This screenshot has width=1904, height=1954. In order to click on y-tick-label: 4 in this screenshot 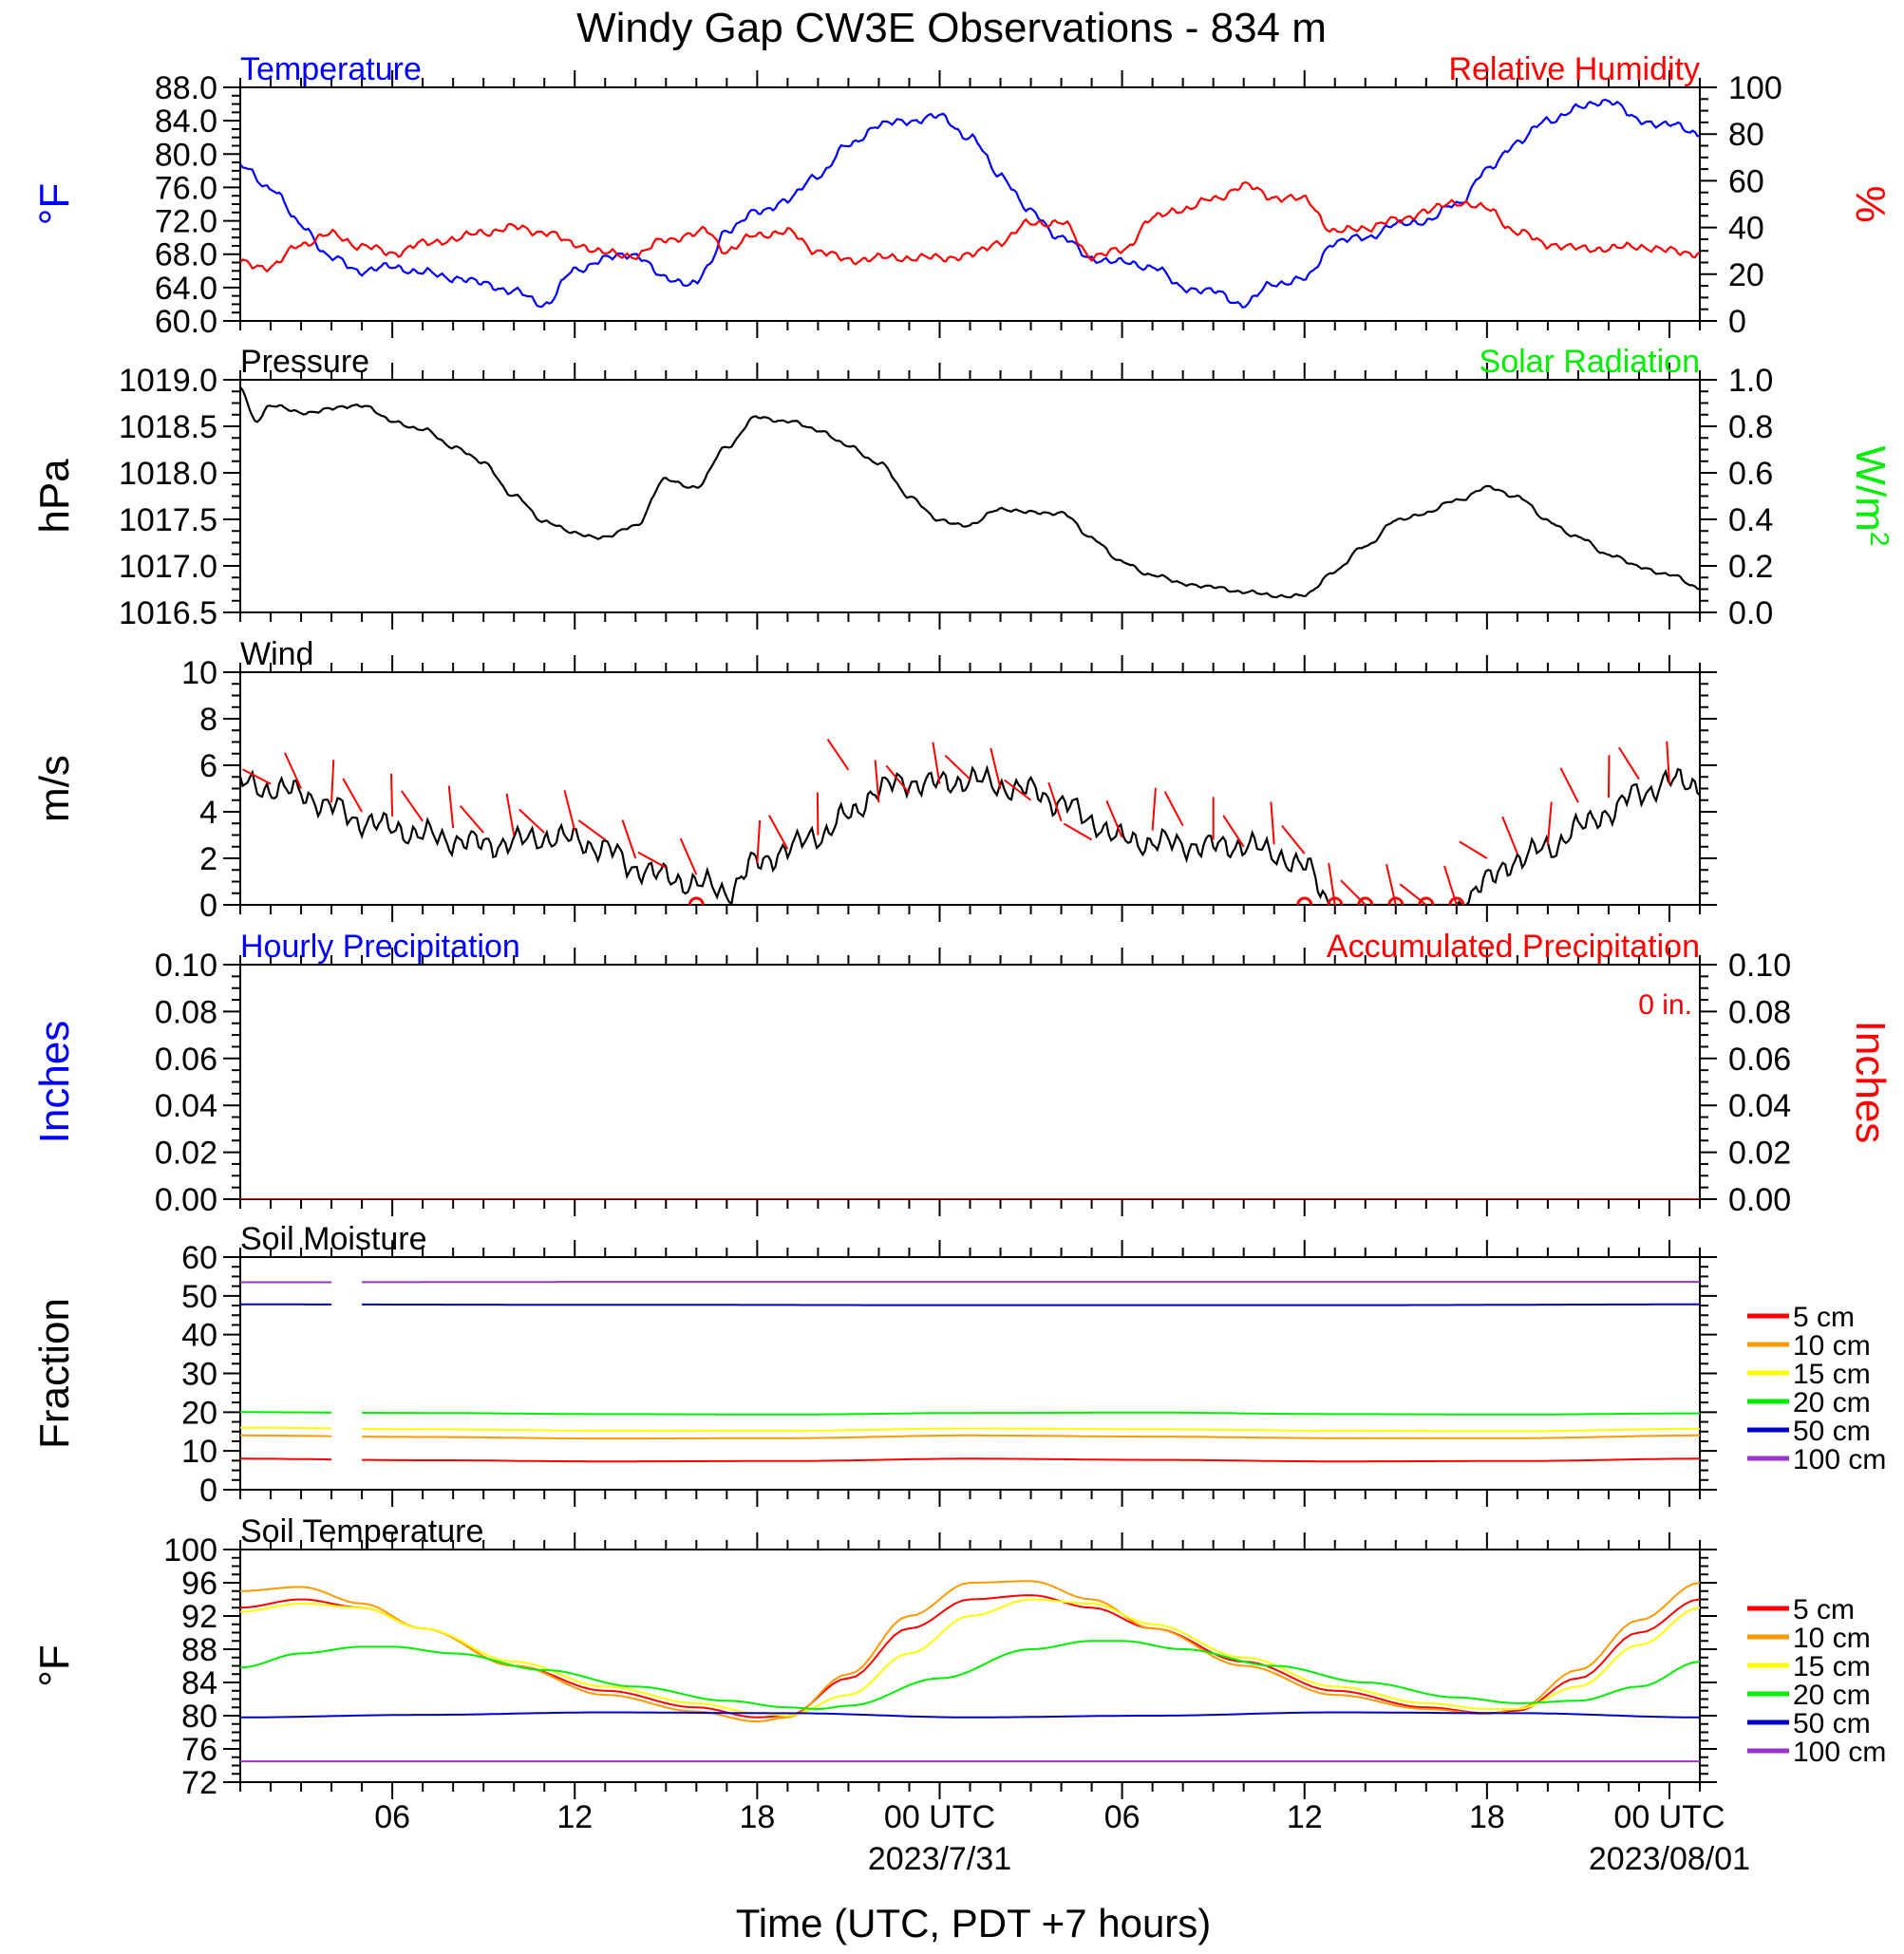, I will do `click(208, 813)`.